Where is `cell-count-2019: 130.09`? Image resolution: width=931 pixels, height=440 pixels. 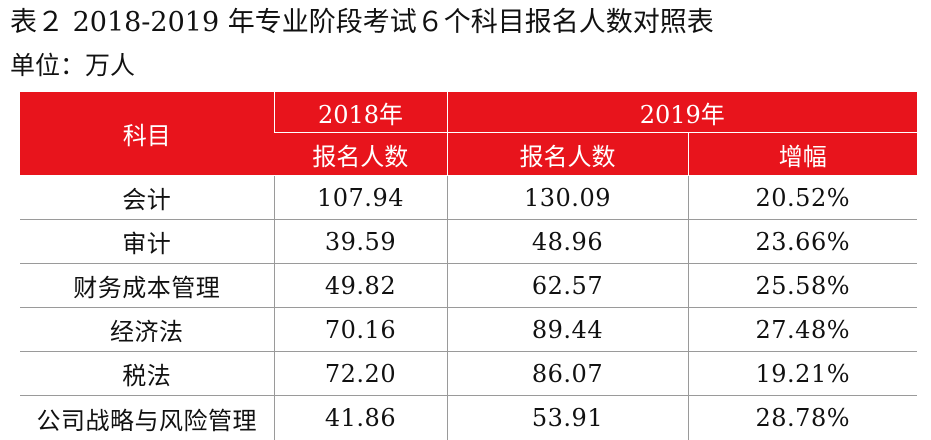 cell-count-2019: 130.09 is located at coordinates (567, 198).